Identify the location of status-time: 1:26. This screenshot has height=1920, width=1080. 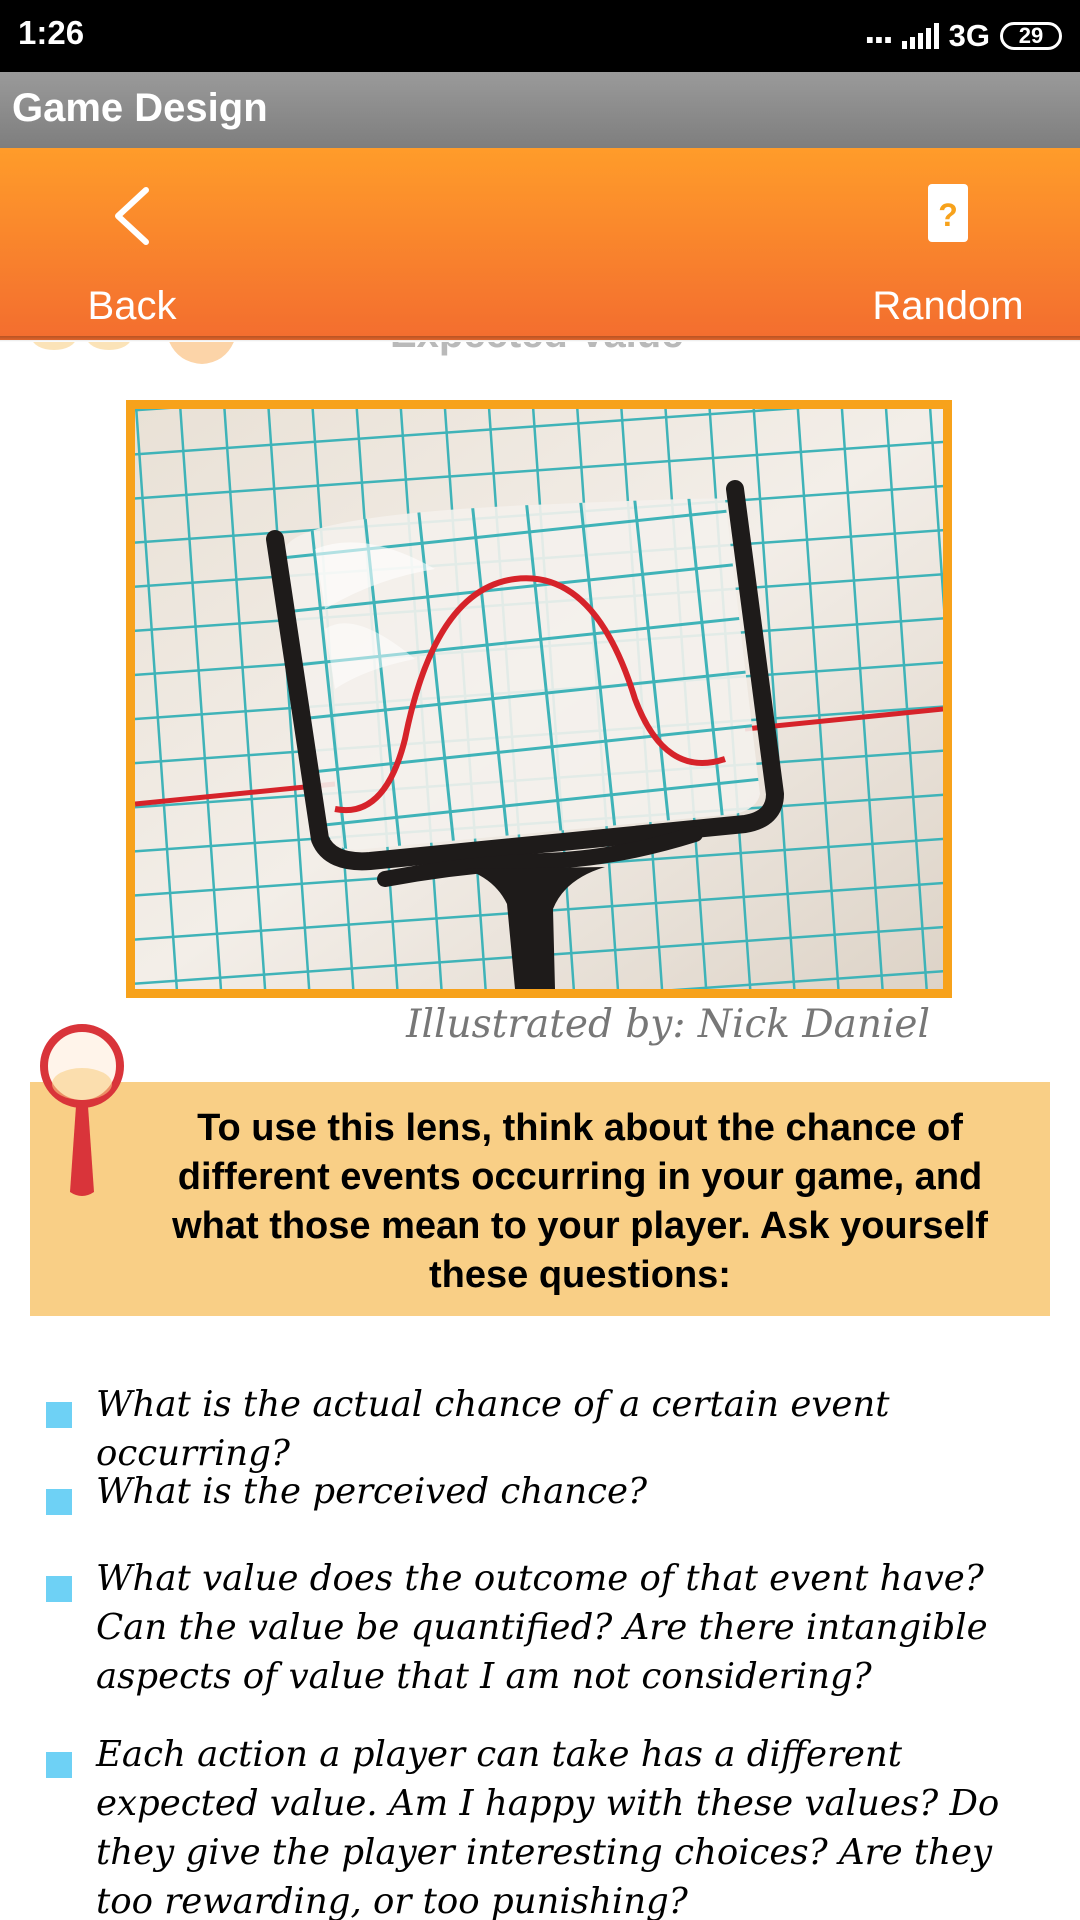
(51, 32).